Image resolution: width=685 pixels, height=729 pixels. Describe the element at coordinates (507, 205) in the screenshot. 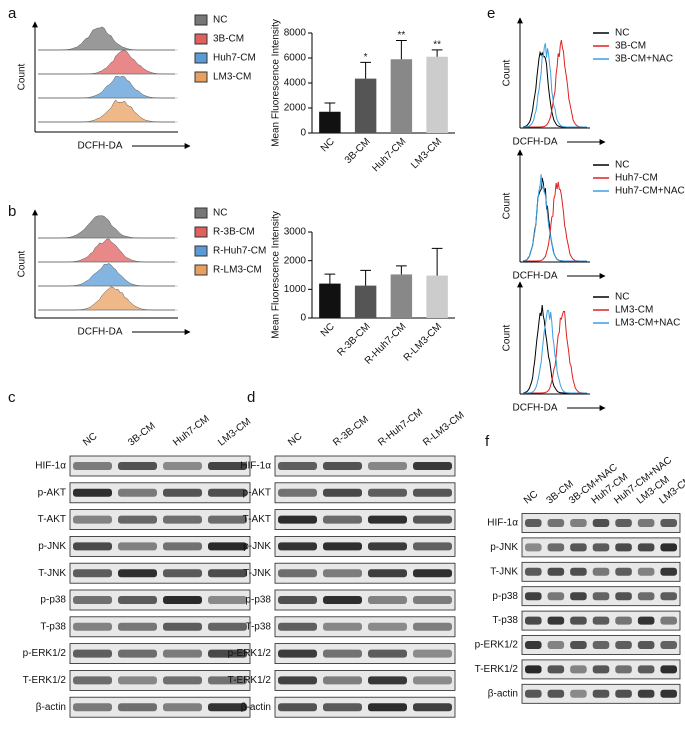

I see `y-axis-title: Count` at that location.